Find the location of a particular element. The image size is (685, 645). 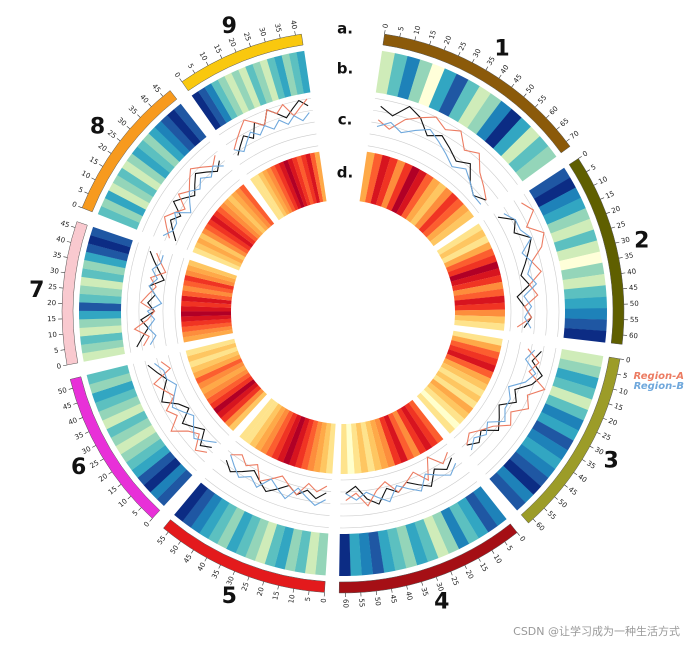

tick-label: 35 is located at coordinates (215, 575).